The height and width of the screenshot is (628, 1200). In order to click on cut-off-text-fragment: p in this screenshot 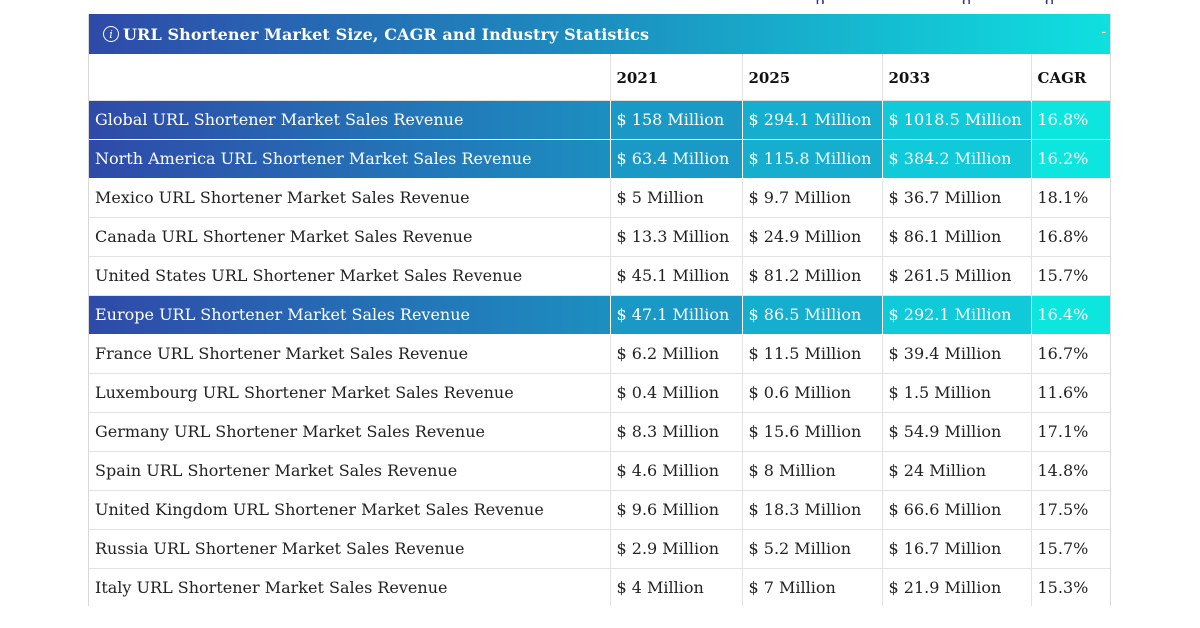, I will do `click(820, 2)`.